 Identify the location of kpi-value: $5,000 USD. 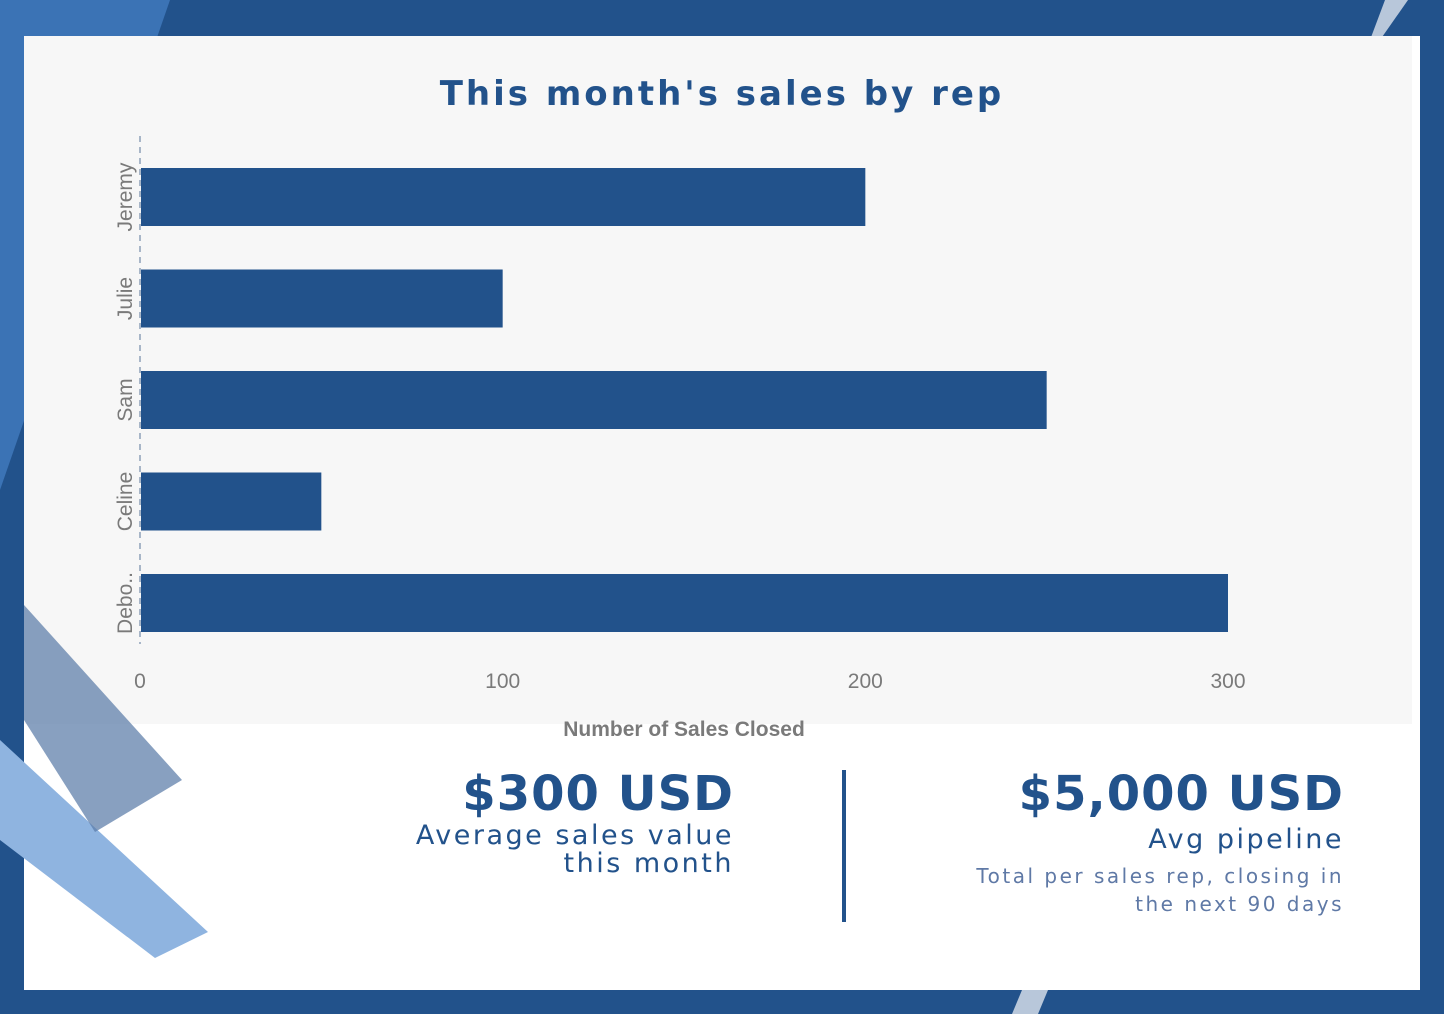
(1181, 794).